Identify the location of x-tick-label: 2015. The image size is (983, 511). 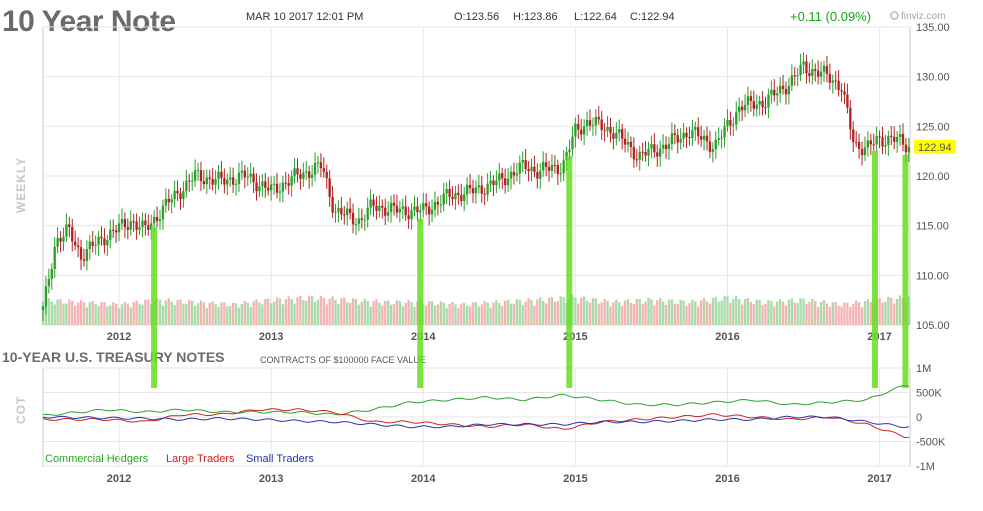
(575, 479).